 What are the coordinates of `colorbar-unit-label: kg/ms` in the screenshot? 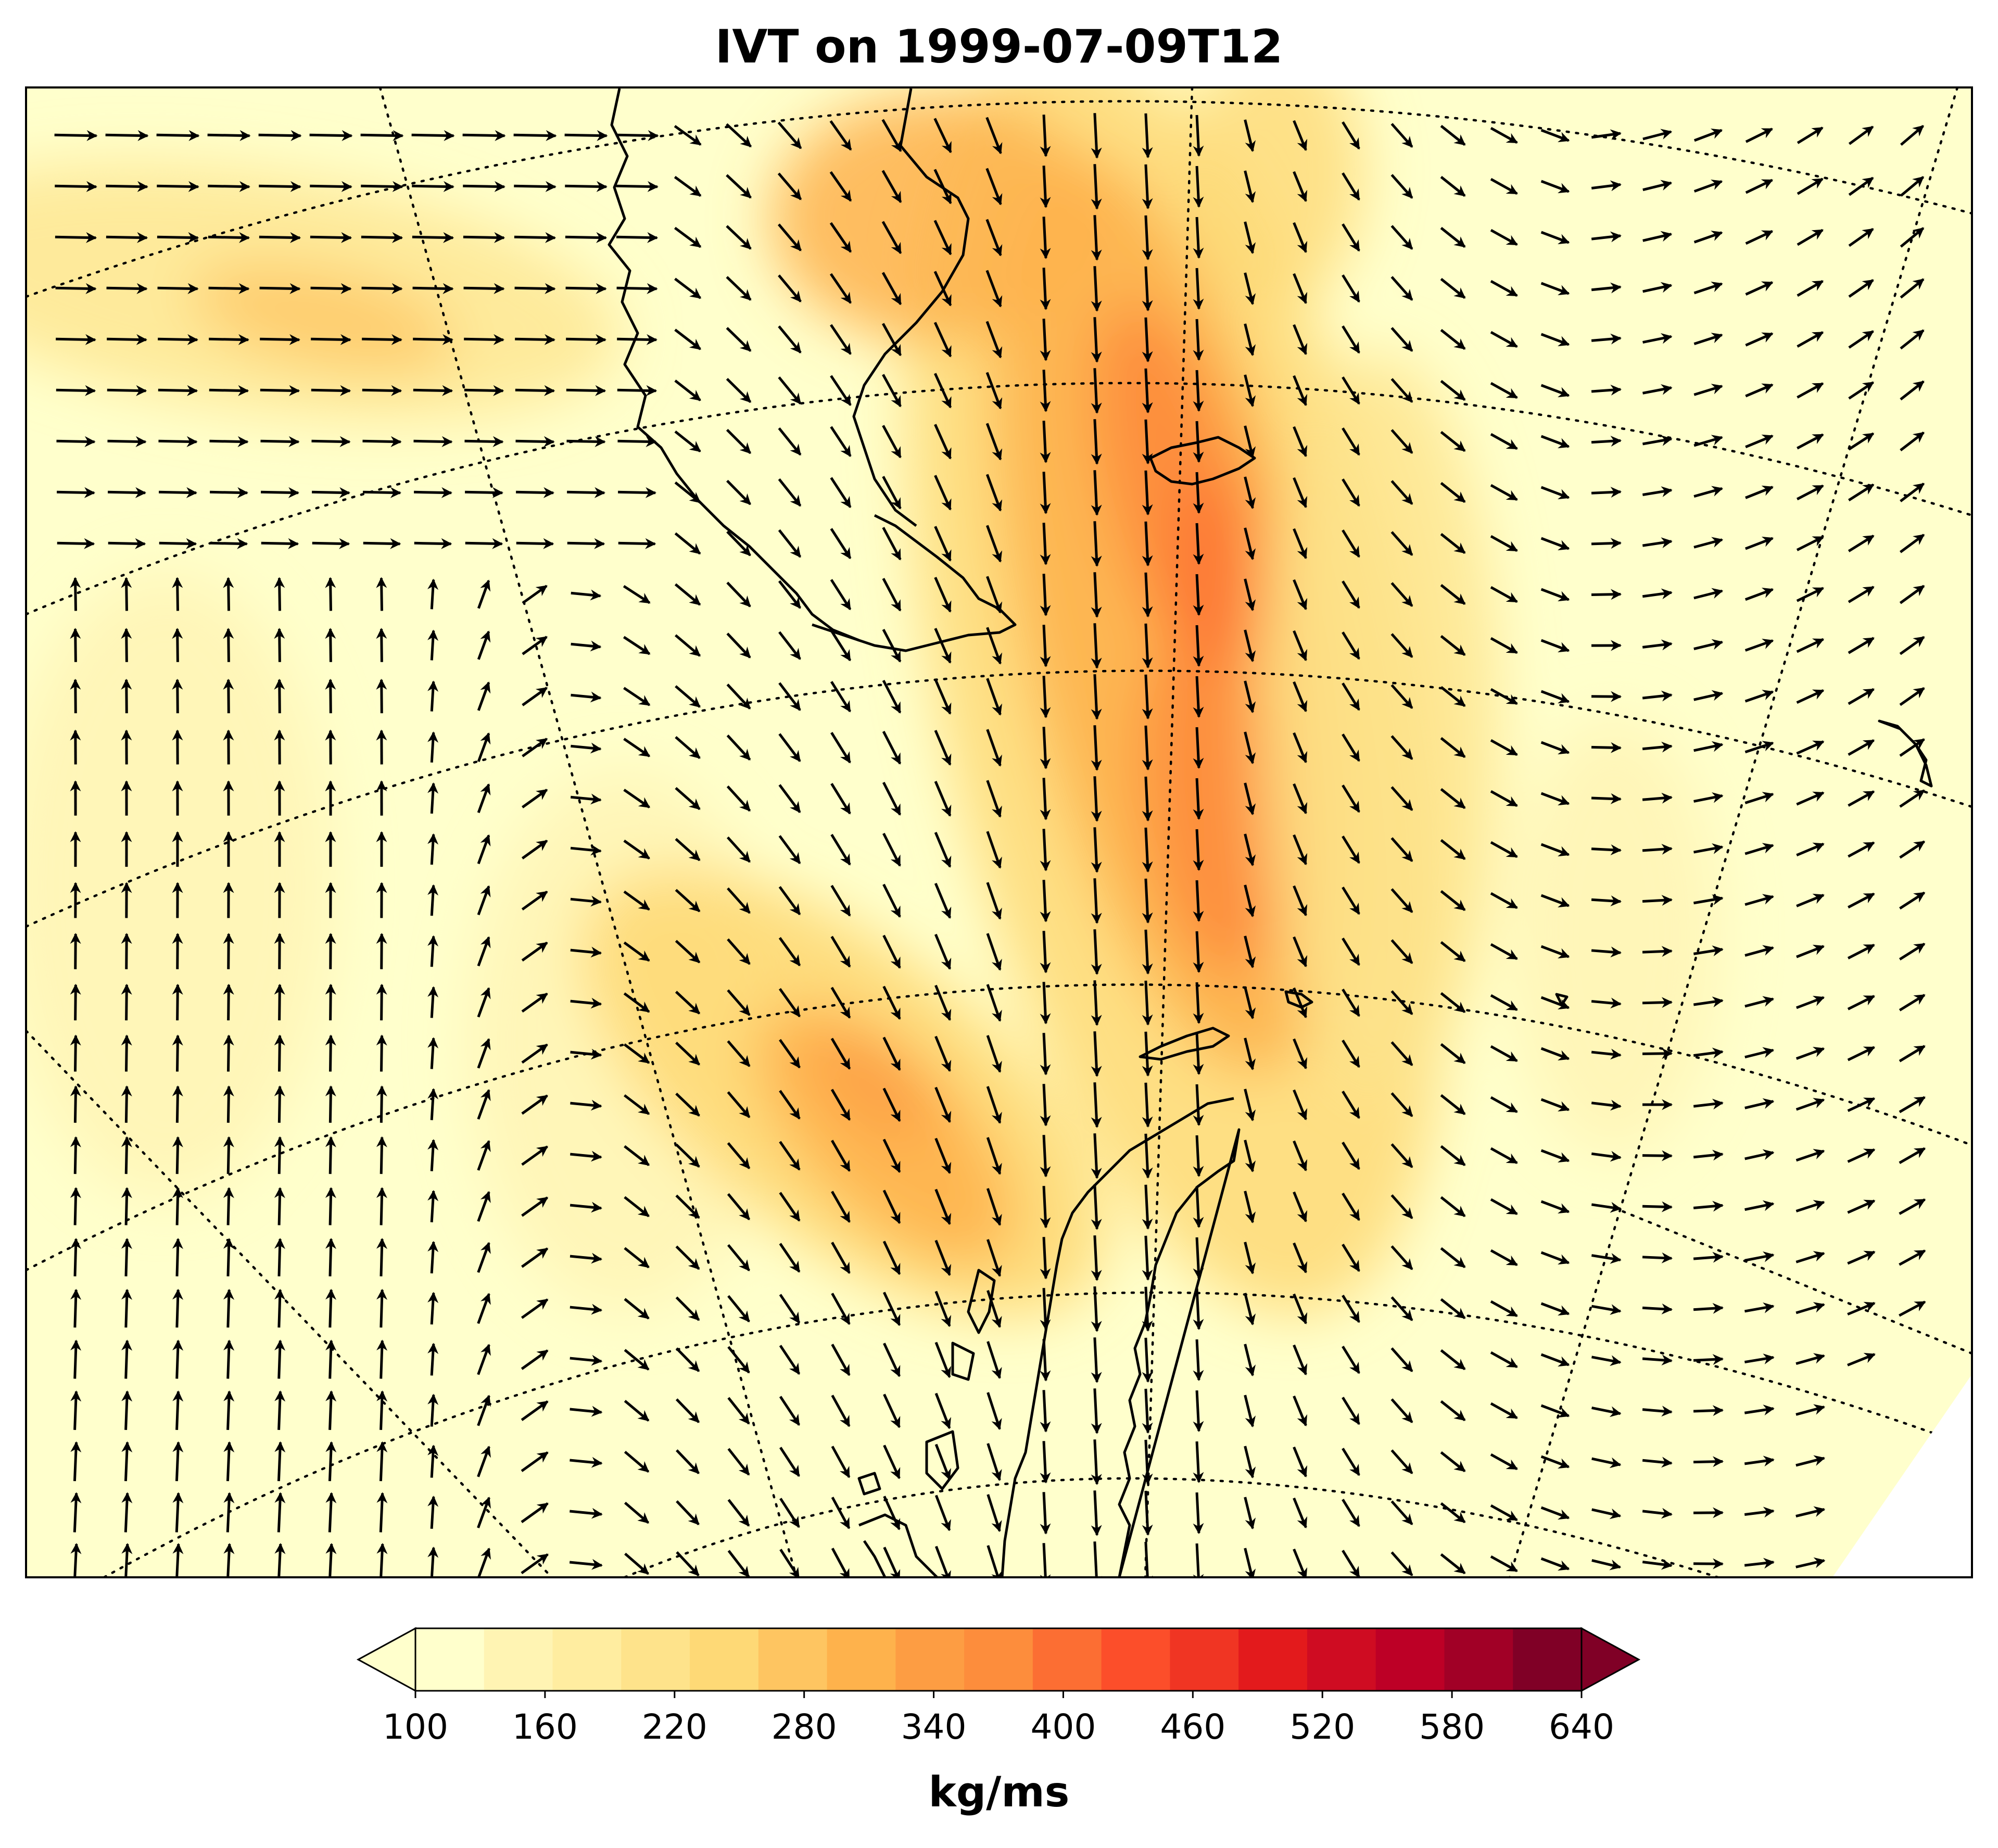 It's located at (999, 1792).